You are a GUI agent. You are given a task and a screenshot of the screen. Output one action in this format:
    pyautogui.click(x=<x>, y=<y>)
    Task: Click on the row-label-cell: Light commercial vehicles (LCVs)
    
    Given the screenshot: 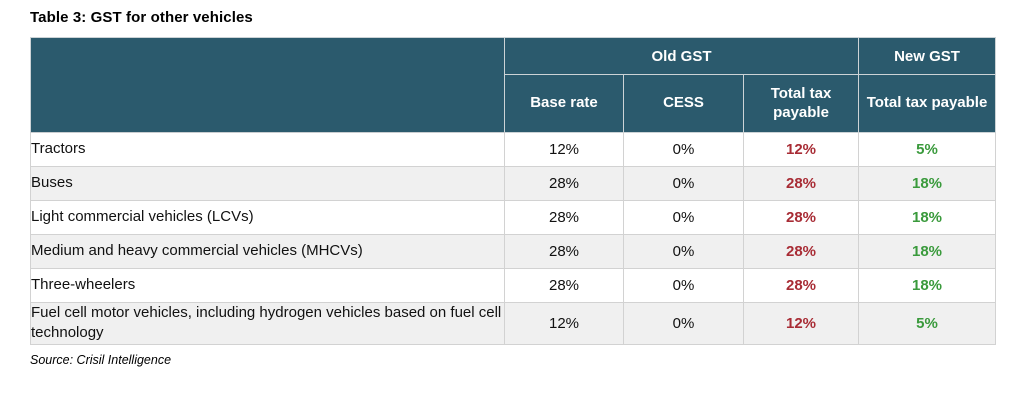 What is the action you would take?
    pyautogui.click(x=267, y=217)
    